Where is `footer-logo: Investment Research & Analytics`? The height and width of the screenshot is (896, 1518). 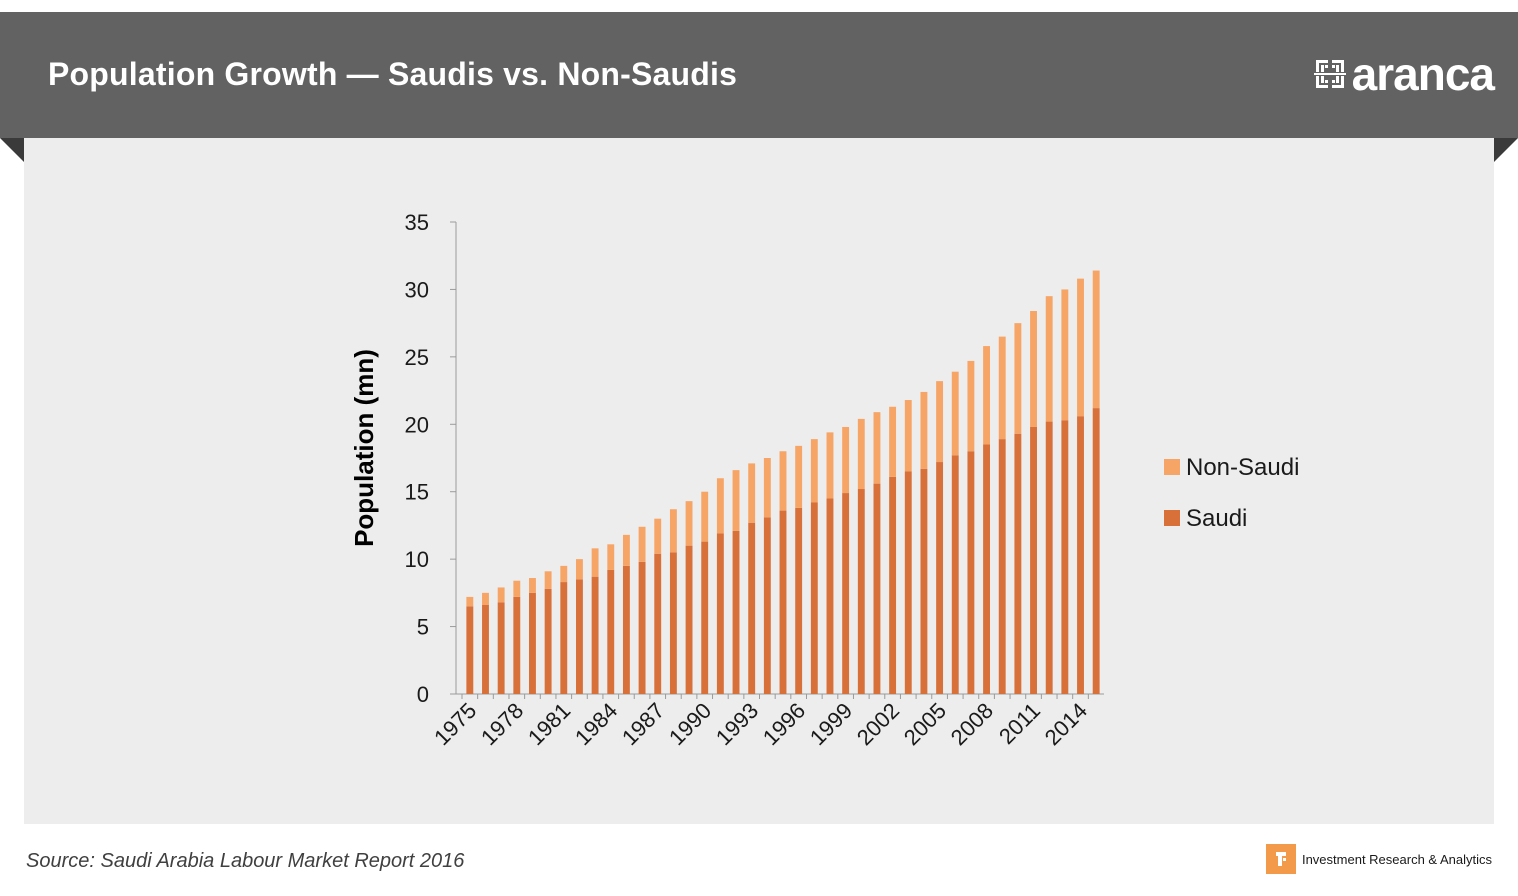 footer-logo: Investment Research & Analytics is located at coordinates (1378, 859).